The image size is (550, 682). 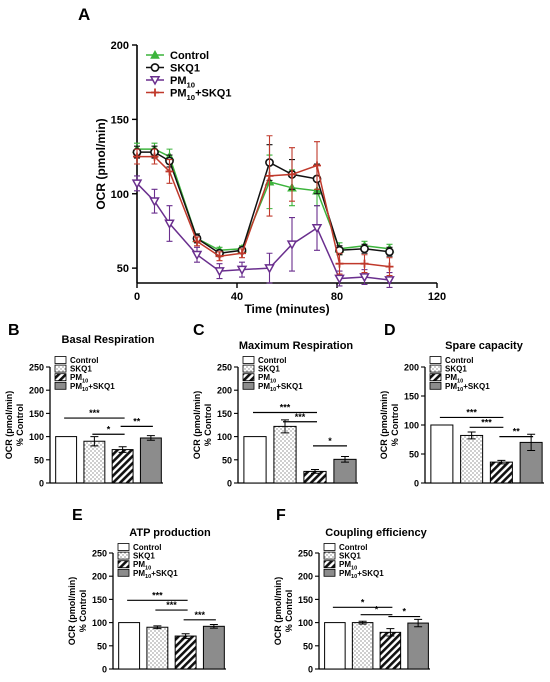 What do you see at coordinates (390, 330) in the screenshot?
I see `panel-letter-d: D` at bounding box center [390, 330].